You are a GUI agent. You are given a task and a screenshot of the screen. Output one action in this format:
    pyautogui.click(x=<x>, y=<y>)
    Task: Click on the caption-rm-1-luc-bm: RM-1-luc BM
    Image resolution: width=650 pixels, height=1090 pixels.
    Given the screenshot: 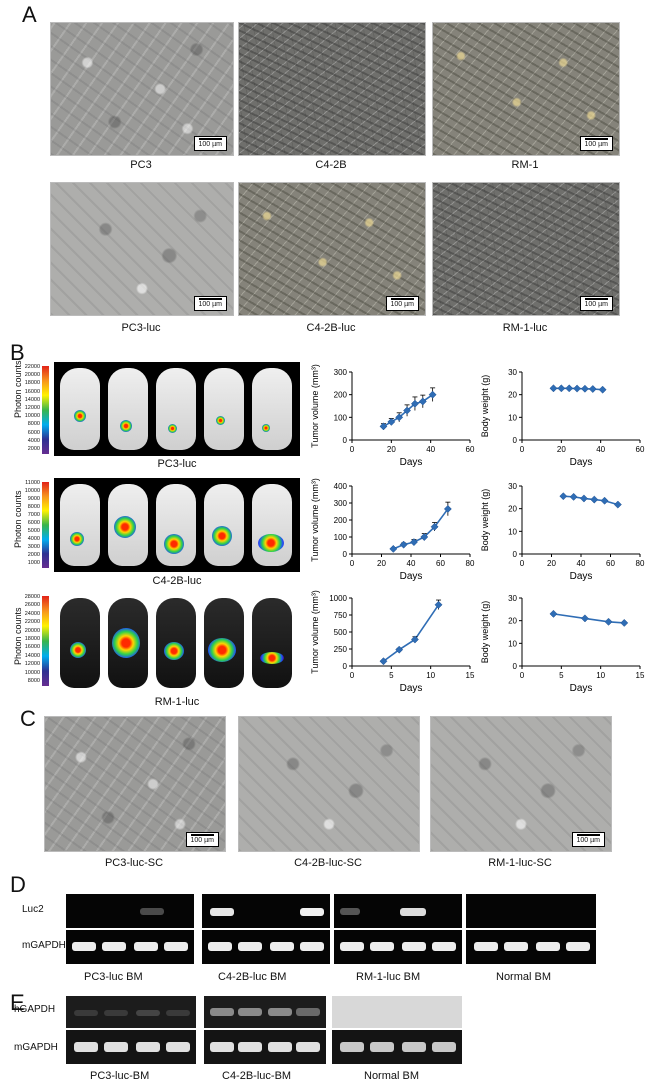 What is the action you would take?
    pyautogui.click(x=388, y=977)
    